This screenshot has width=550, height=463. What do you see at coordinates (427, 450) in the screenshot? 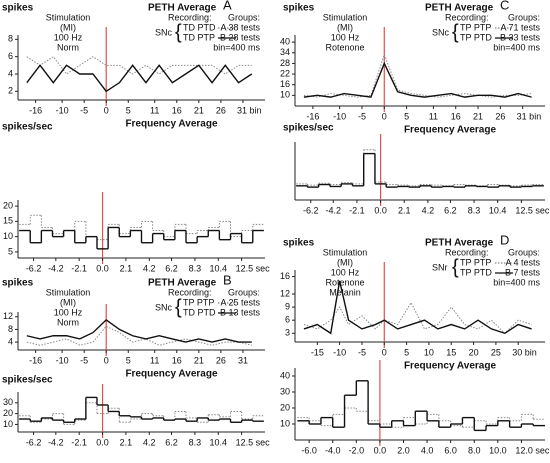
I see `x-tick-label: 4.0` at bounding box center [427, 450].